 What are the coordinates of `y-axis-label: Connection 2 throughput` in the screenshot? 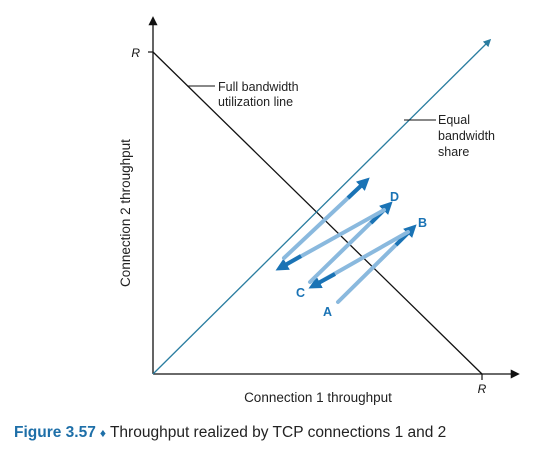 It's located at (125, 213).